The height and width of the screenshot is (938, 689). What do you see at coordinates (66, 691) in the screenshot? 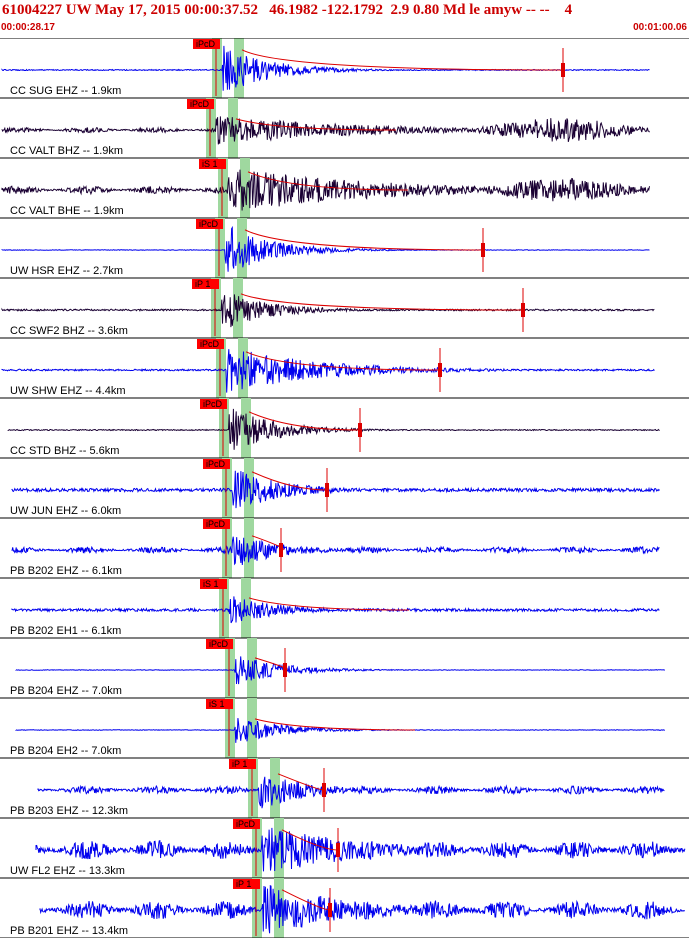
I see `station-label: PB B204 EHZ -- 7.0km` at bounding box center [66, 691].